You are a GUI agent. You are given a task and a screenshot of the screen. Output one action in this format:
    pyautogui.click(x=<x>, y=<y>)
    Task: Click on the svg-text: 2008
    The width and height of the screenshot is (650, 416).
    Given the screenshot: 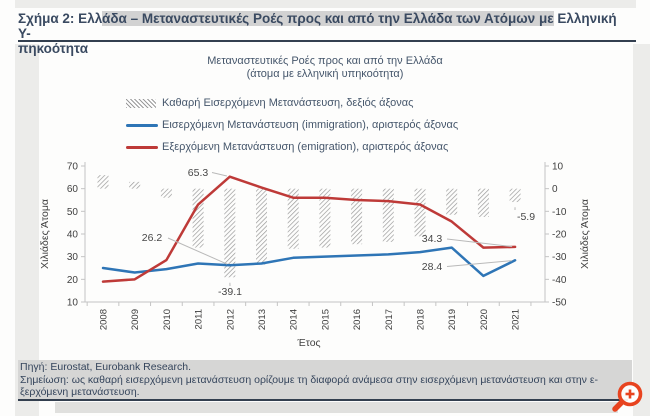 What is the action you would take?
    pyautogui.click(x=104, y=319)
    